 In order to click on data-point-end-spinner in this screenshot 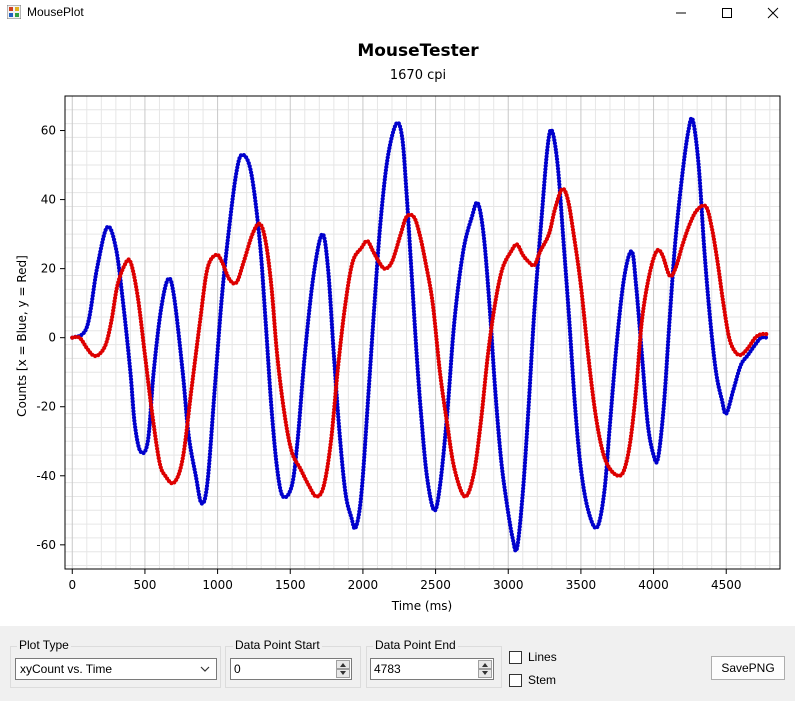, I will do `click(485, 669)`.